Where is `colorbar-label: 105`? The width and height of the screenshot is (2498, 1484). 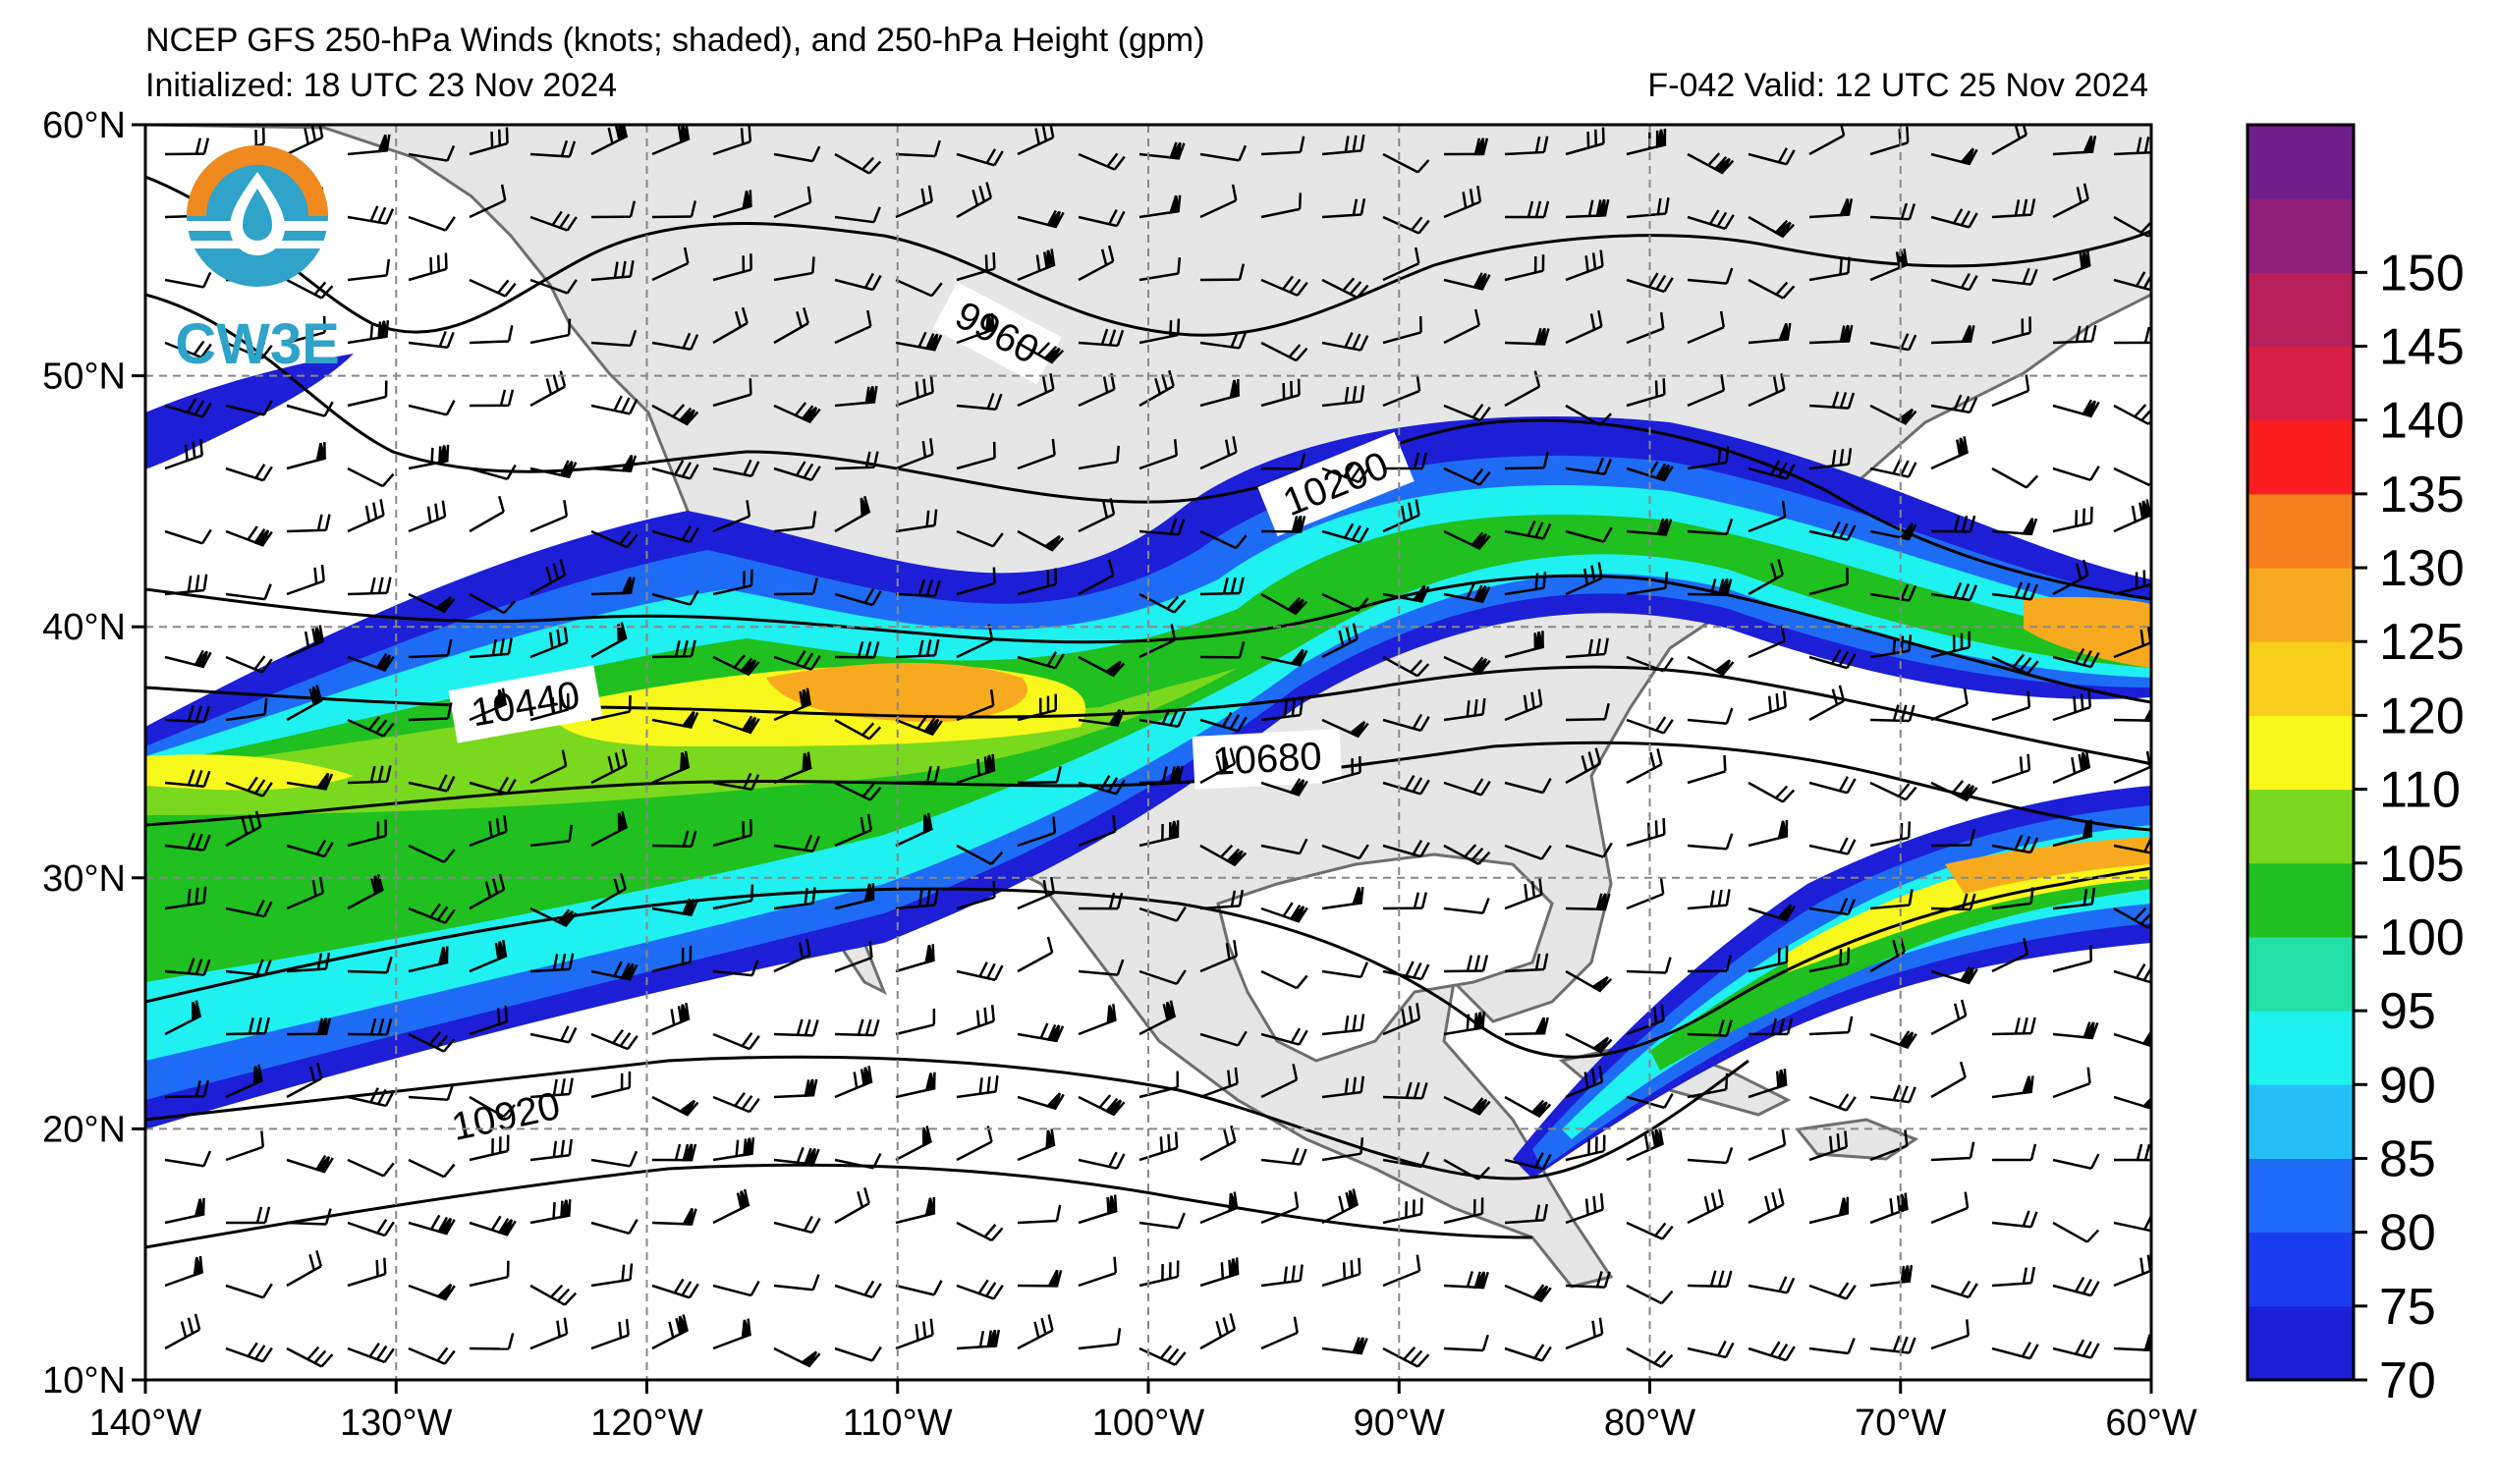
colorbar-label: 105 is located at coordinates (2422, 864).